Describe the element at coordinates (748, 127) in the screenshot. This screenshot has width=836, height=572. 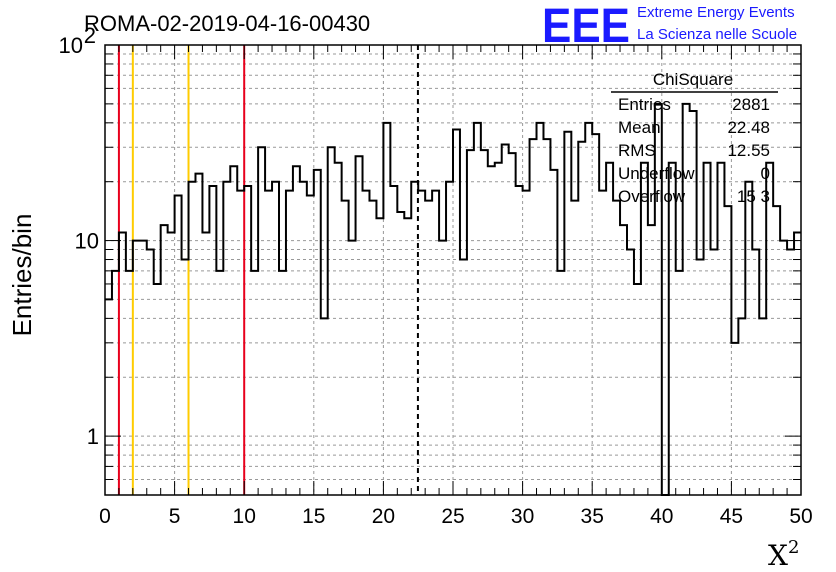
I see `stats-row-value: 22.48` at that location.